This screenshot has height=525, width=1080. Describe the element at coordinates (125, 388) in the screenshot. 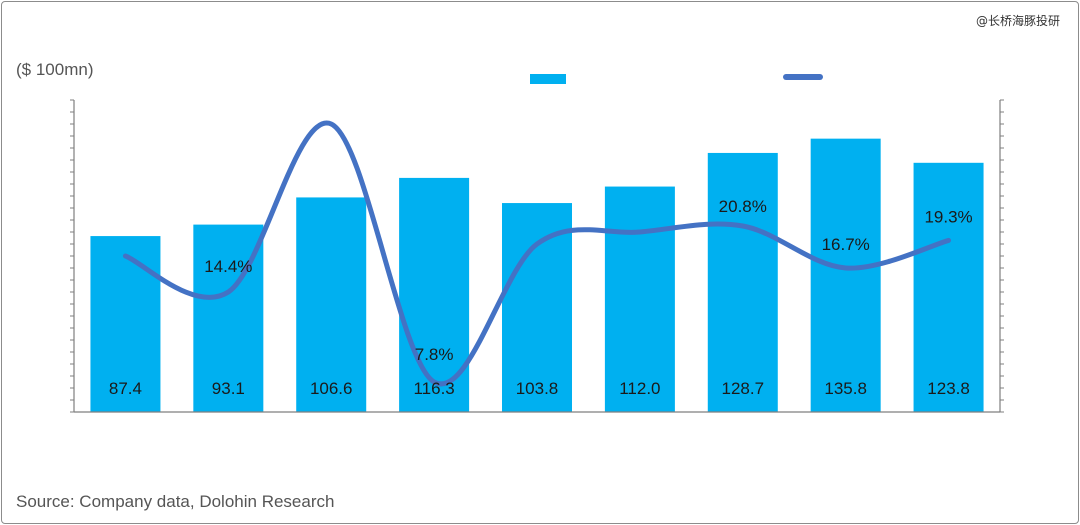

I see `bar-value-label-1: 87.4` at that location.